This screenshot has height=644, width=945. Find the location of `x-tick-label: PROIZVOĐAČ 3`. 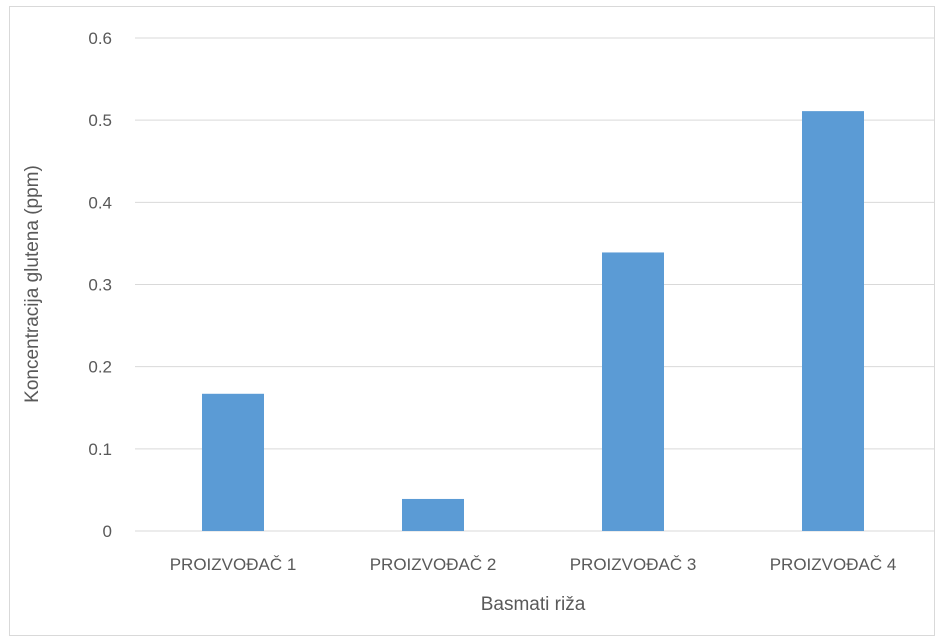

x-tick-label: PROIZVOĐAČ 3 is located at coordinates (633, 564).